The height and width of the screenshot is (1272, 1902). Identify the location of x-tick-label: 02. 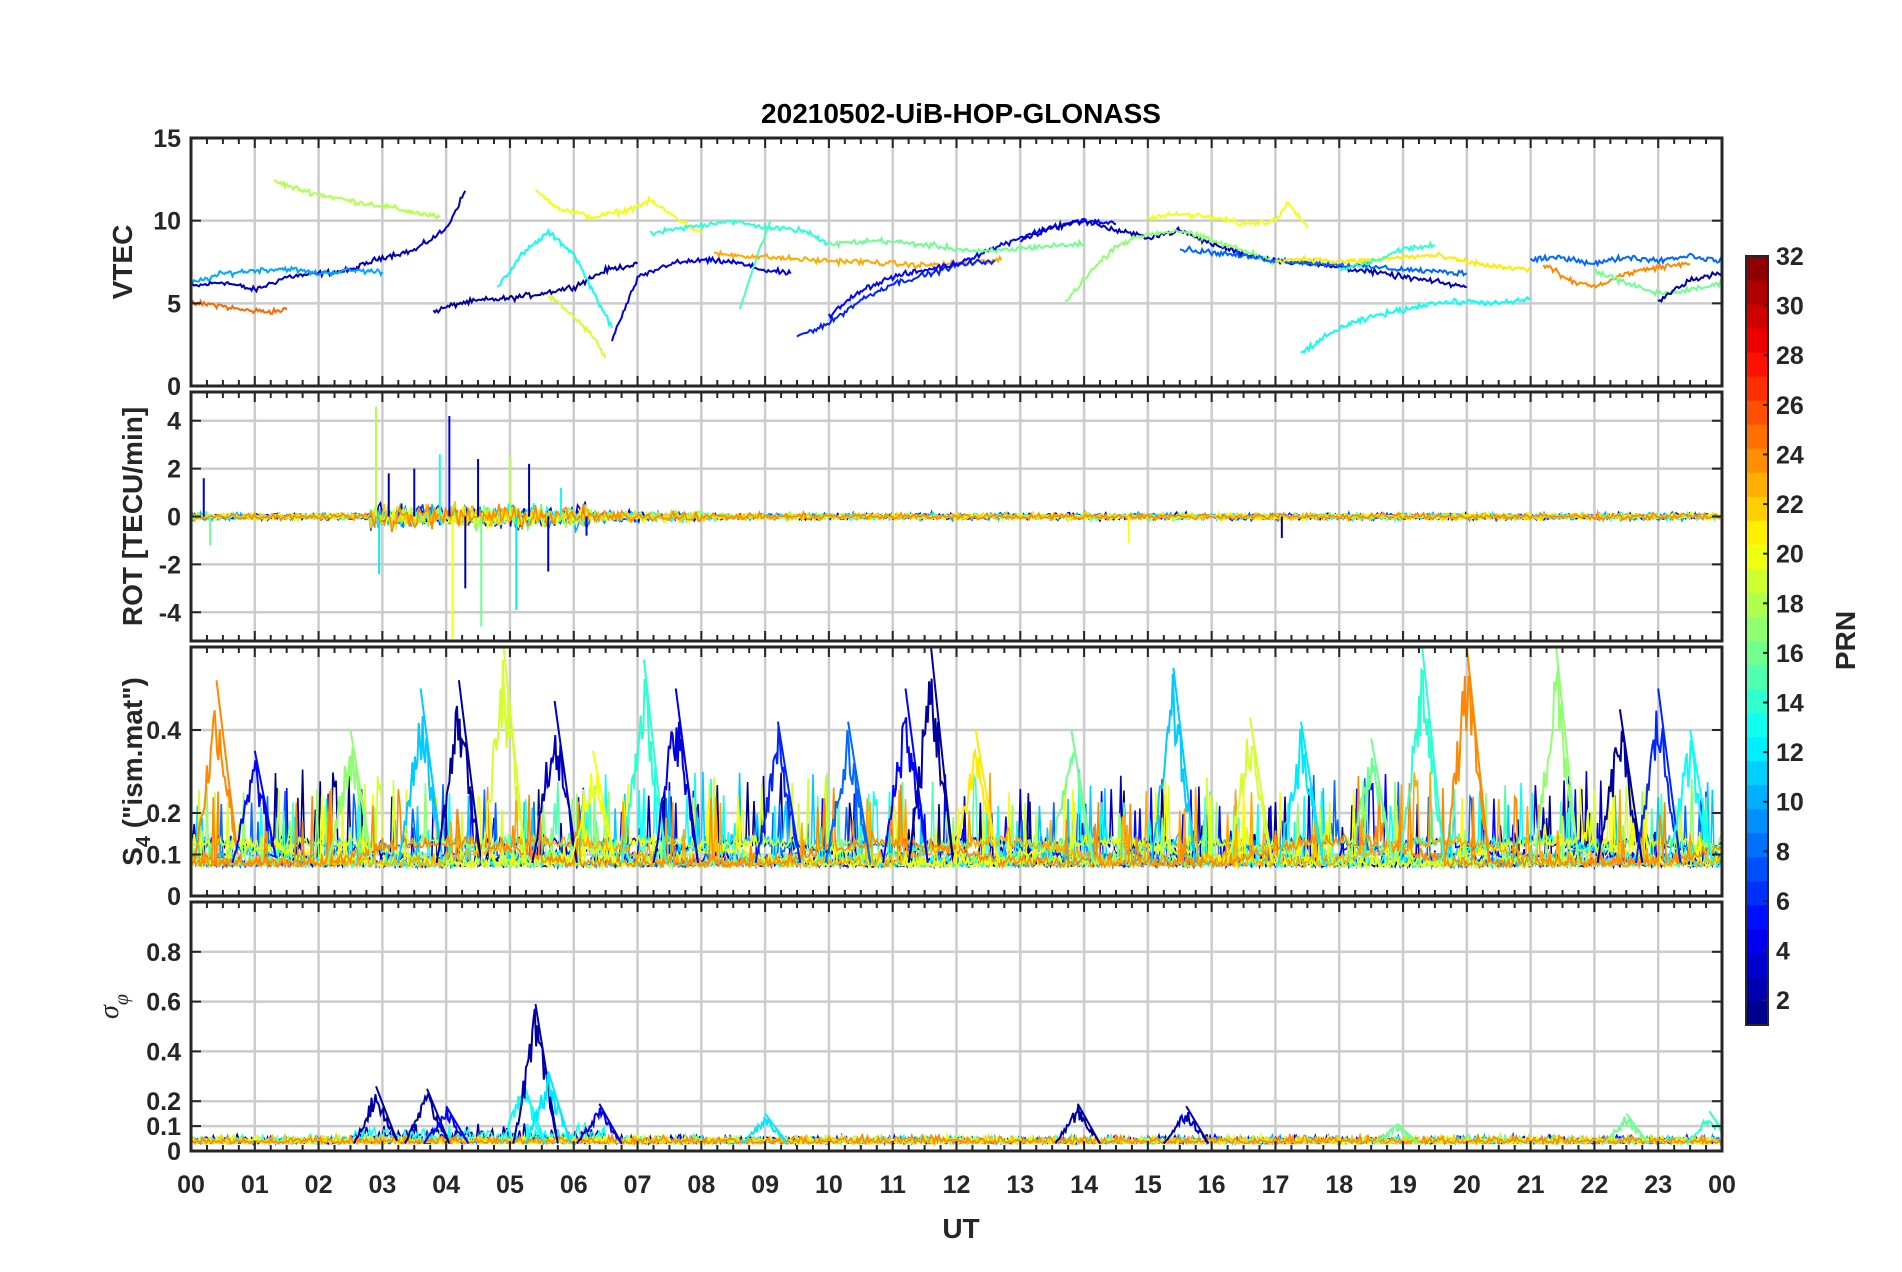
(319, 1185).